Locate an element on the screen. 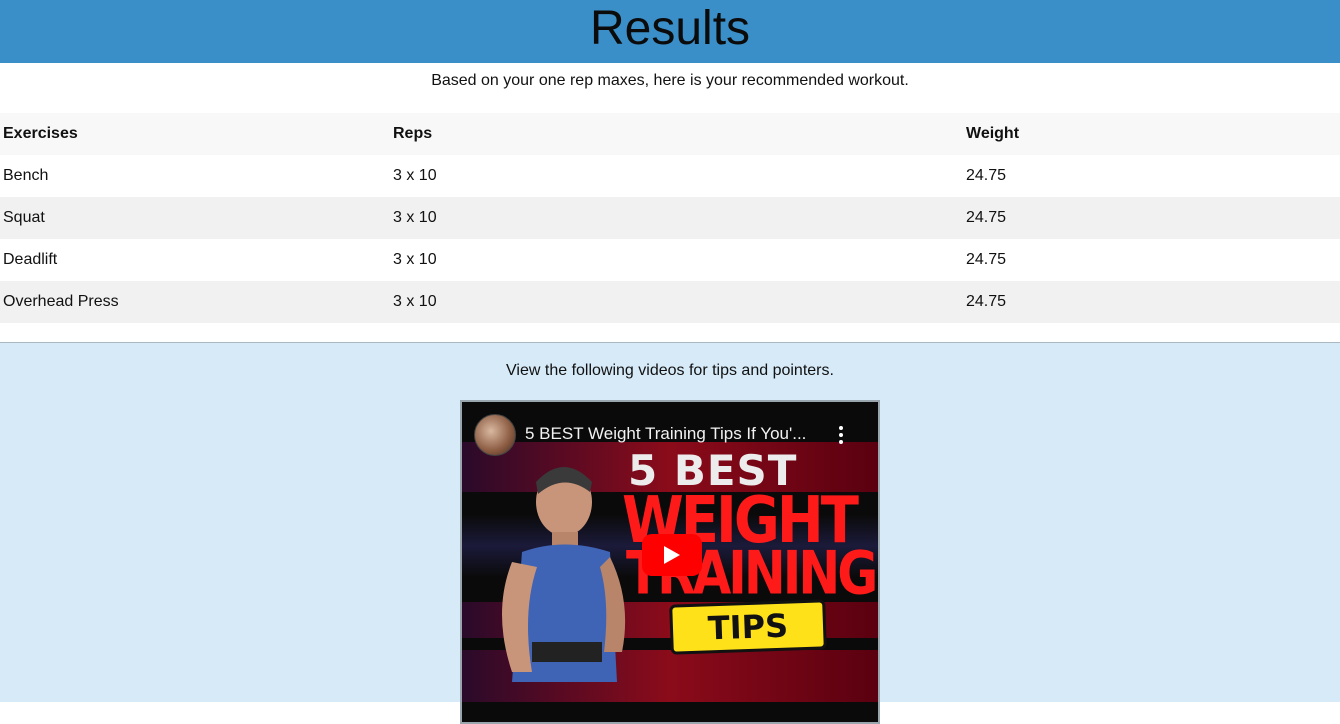  exercise-cell: Squat is located at coordinates (24, 217).